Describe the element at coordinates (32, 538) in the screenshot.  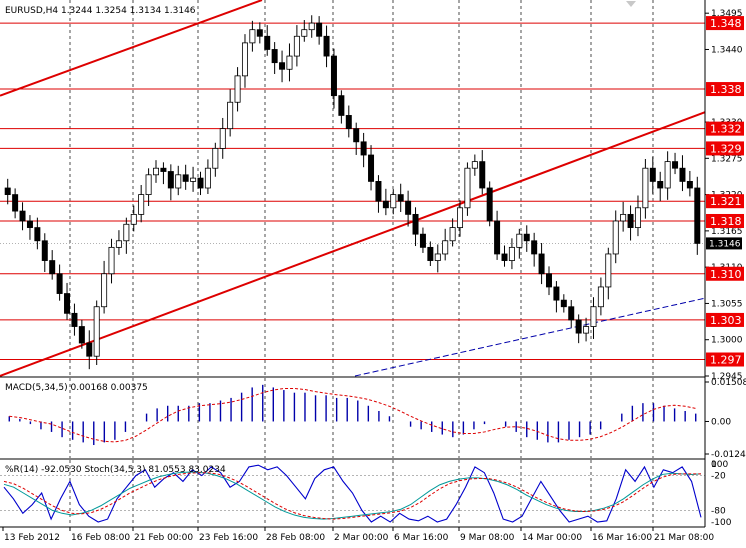
I see `time-tick-label: 13 Feb 2012` at that location.